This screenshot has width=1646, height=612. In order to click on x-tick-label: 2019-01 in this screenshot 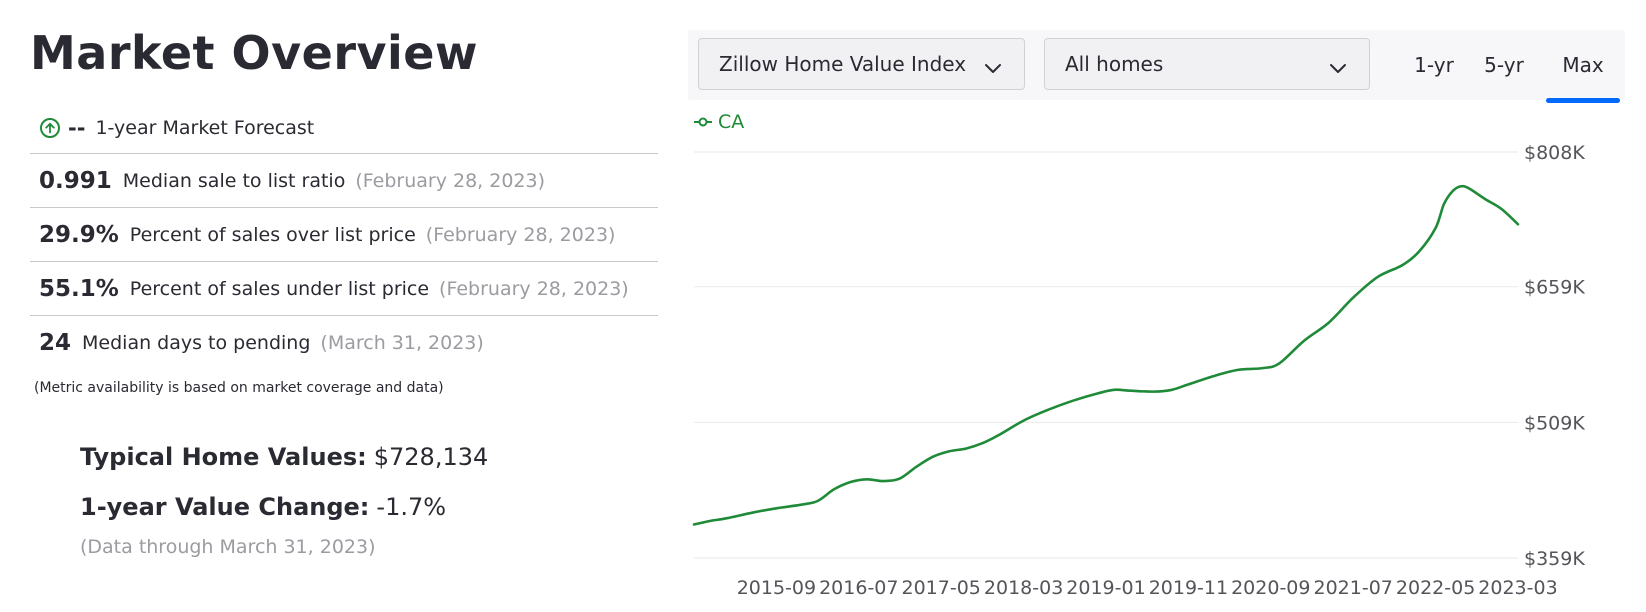, I will do `click(1105, 588)`.